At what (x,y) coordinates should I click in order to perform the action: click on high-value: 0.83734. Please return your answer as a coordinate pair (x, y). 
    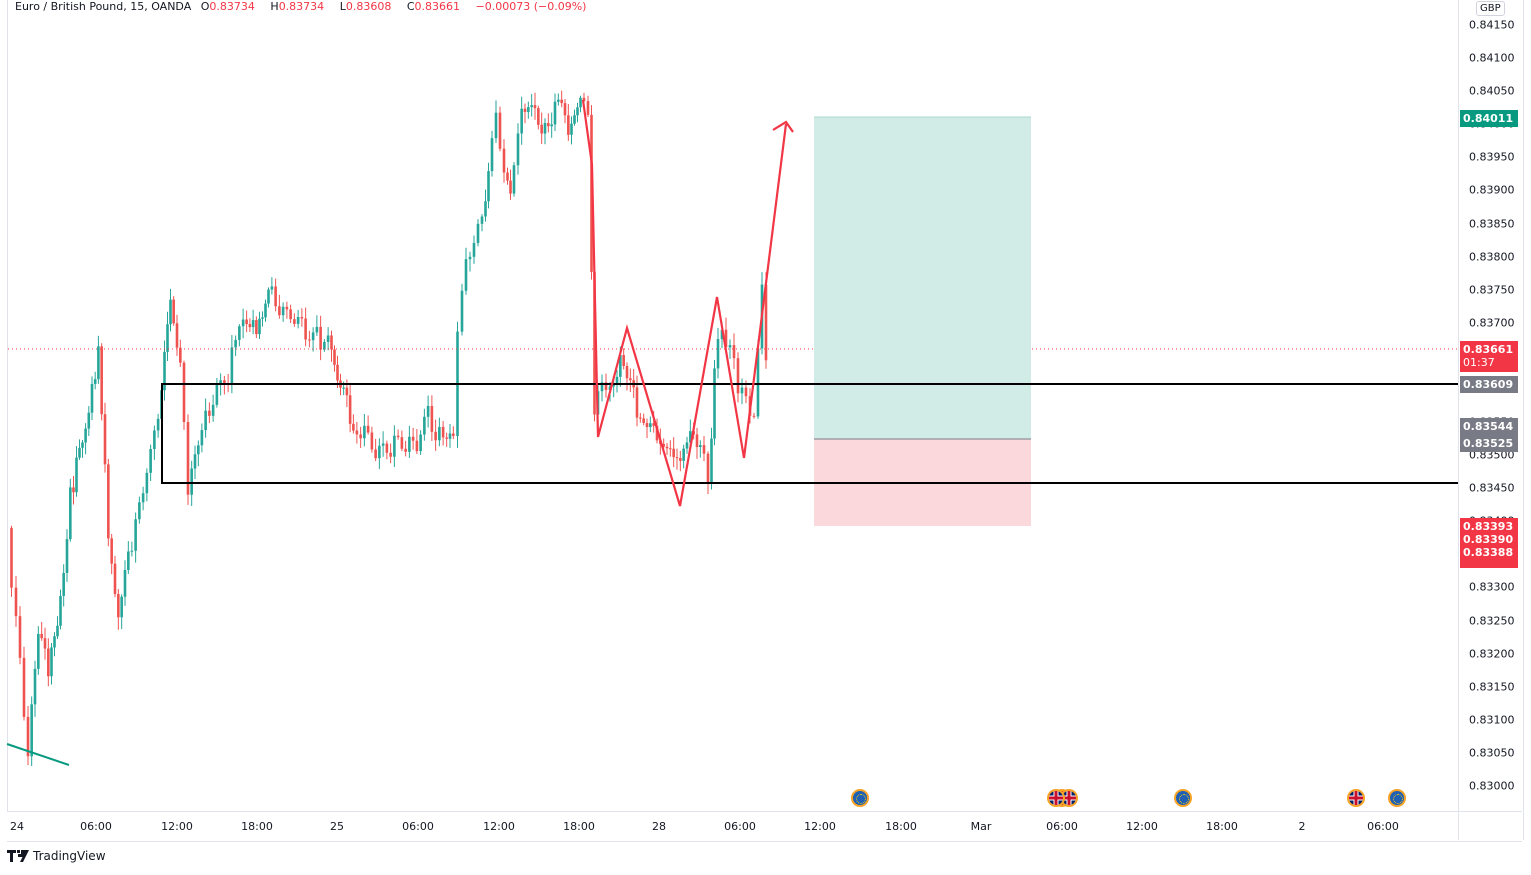
    Looking at the image, I should click on (301, 6).